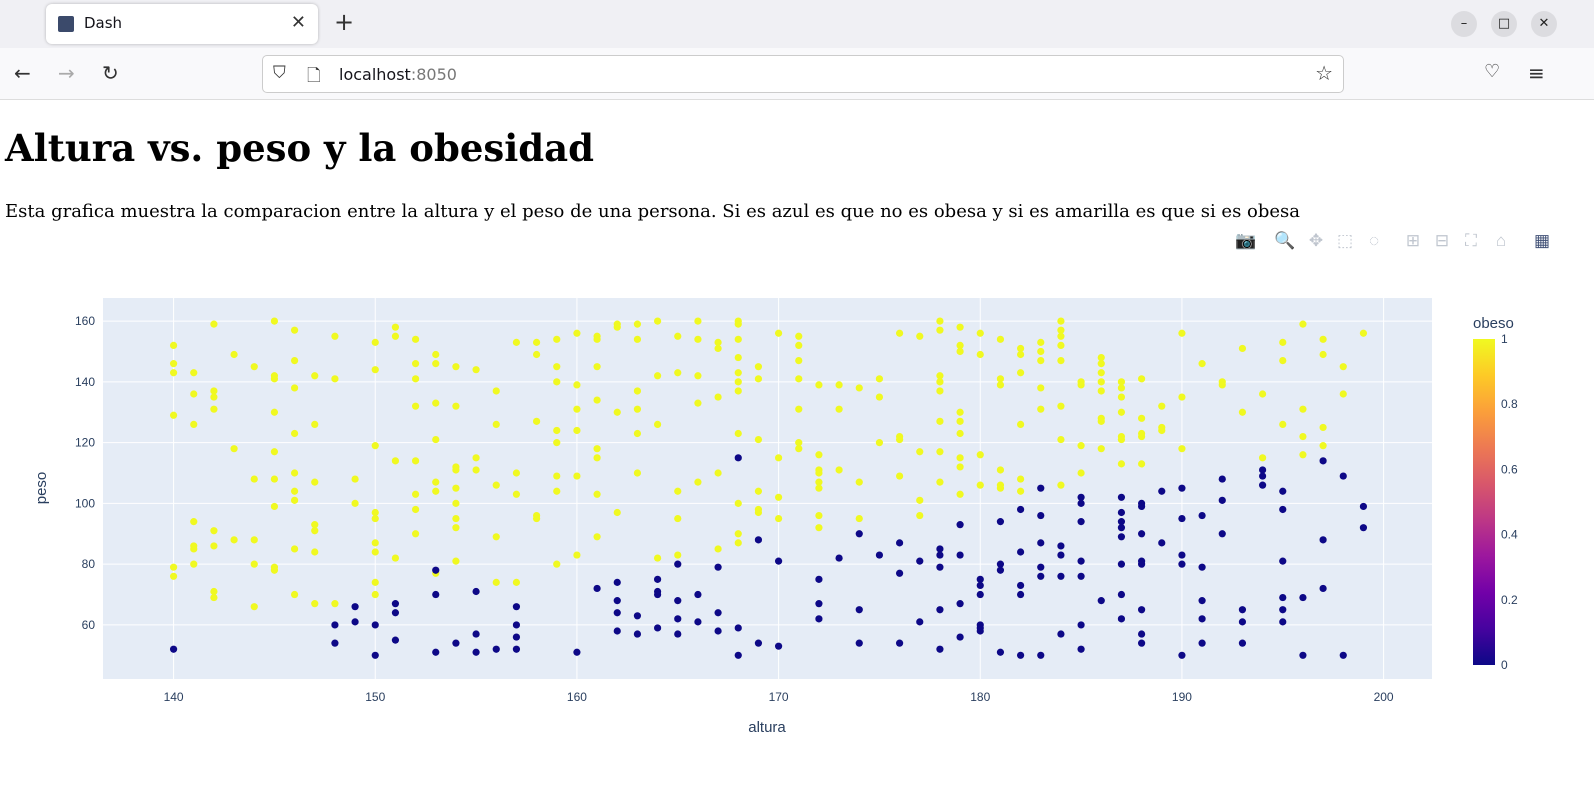 The image size is (1594, 796). I want to click on forward-icon: →, so click(66, 73).